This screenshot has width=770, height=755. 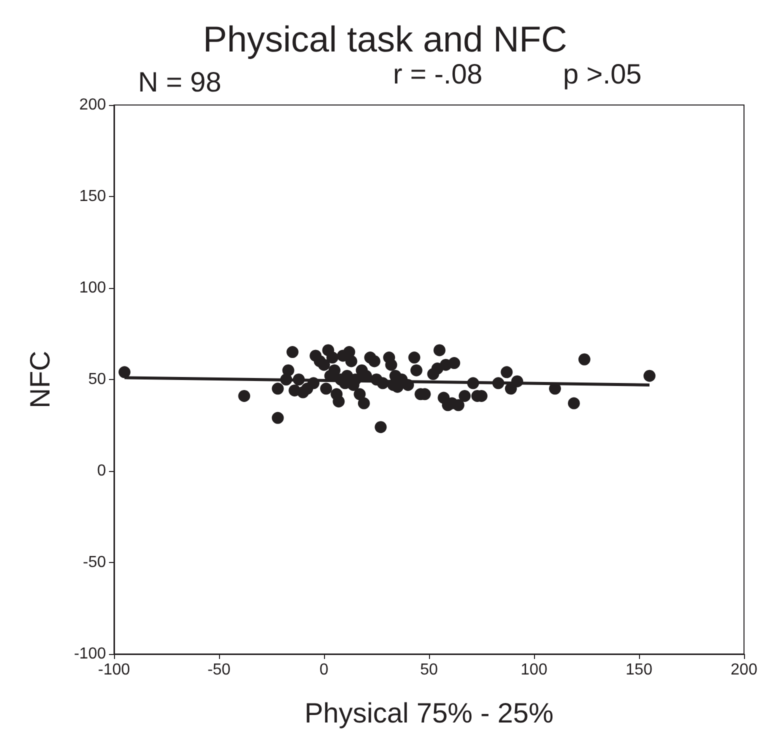 What do you see at coordinates (219, 670) in the screenshot?
I see `x-tick-label: -50` at bounding box center [219, 670].